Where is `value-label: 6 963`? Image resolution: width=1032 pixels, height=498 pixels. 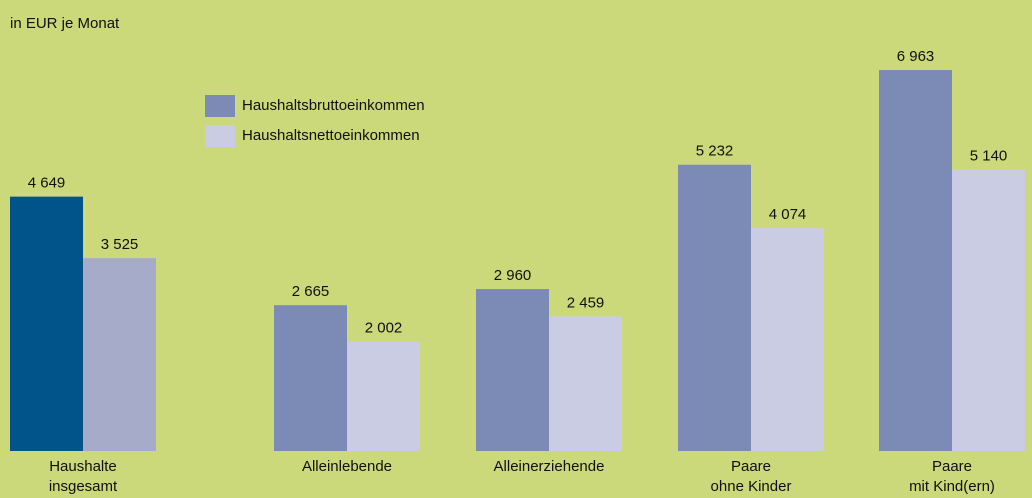 value-label: 6 963 is located at coordinates (916, 56).